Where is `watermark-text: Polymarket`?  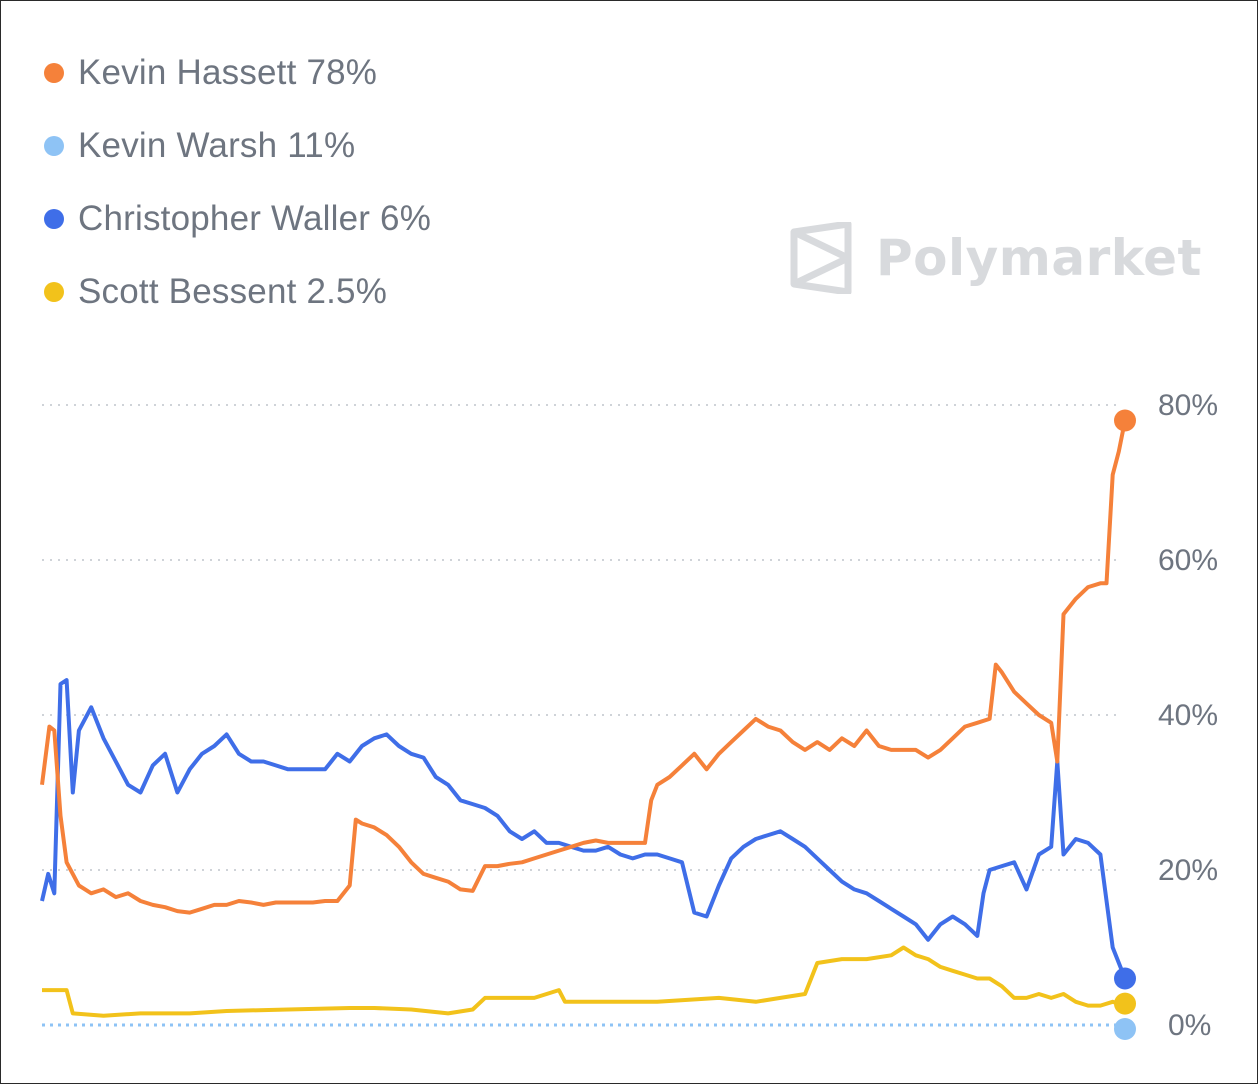 watermark-text: Polymarket is located at coordinates (1039, 258).